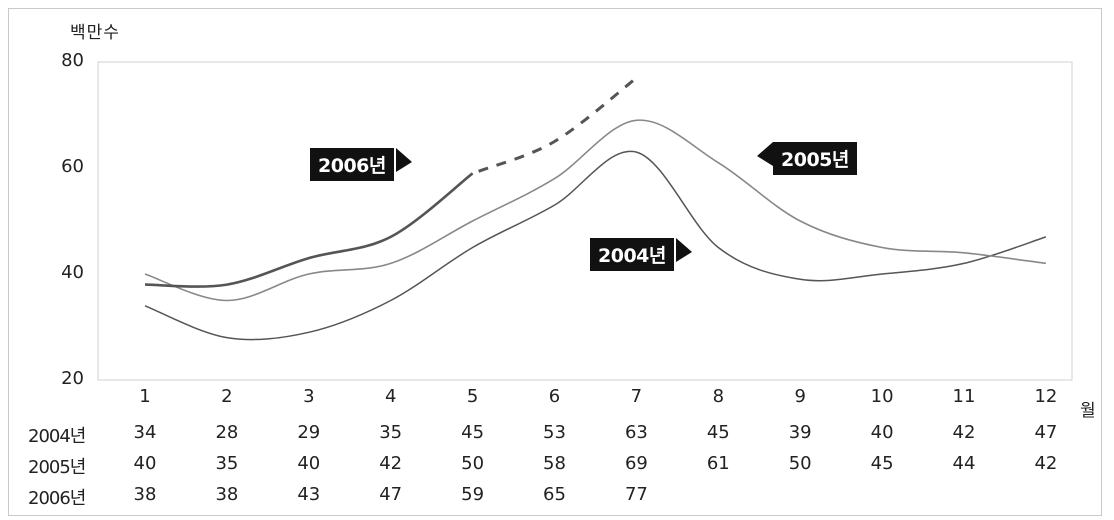 This screenshot has width=1114, height=520. What do you see at coordinates (227, 396) in the screenshot?
I see `x-tick-label: 2` at bounding box center [227, 396].